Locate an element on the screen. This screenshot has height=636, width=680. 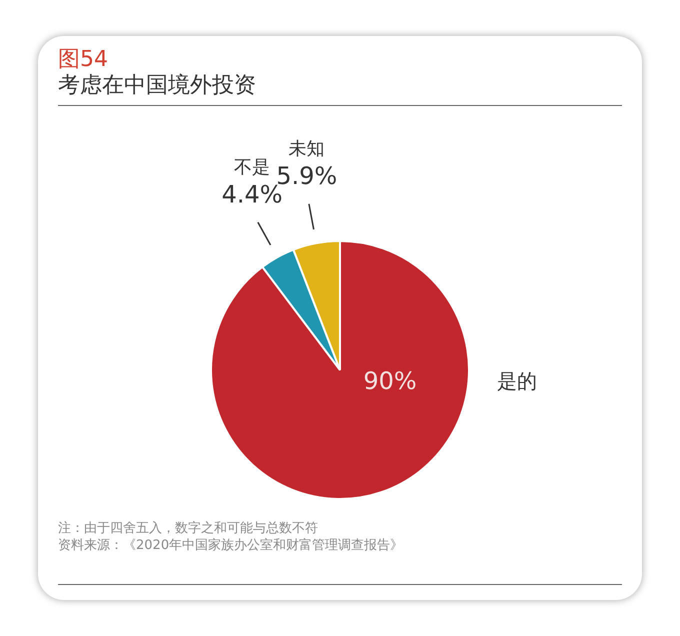
text: 注：由于四舍五入，数字之和可能与总数不符 is located at coordinates (188, 528).